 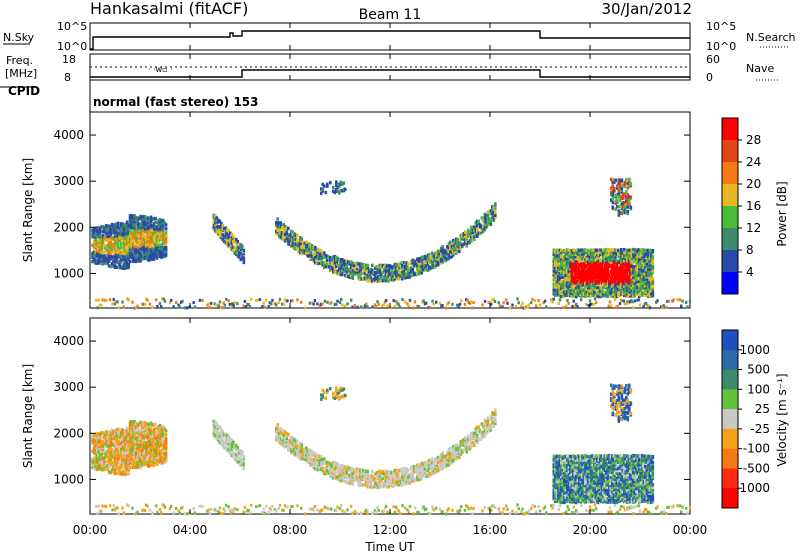 I want to click on nave-tick-bottom: 0, so click(x=709, y=77).